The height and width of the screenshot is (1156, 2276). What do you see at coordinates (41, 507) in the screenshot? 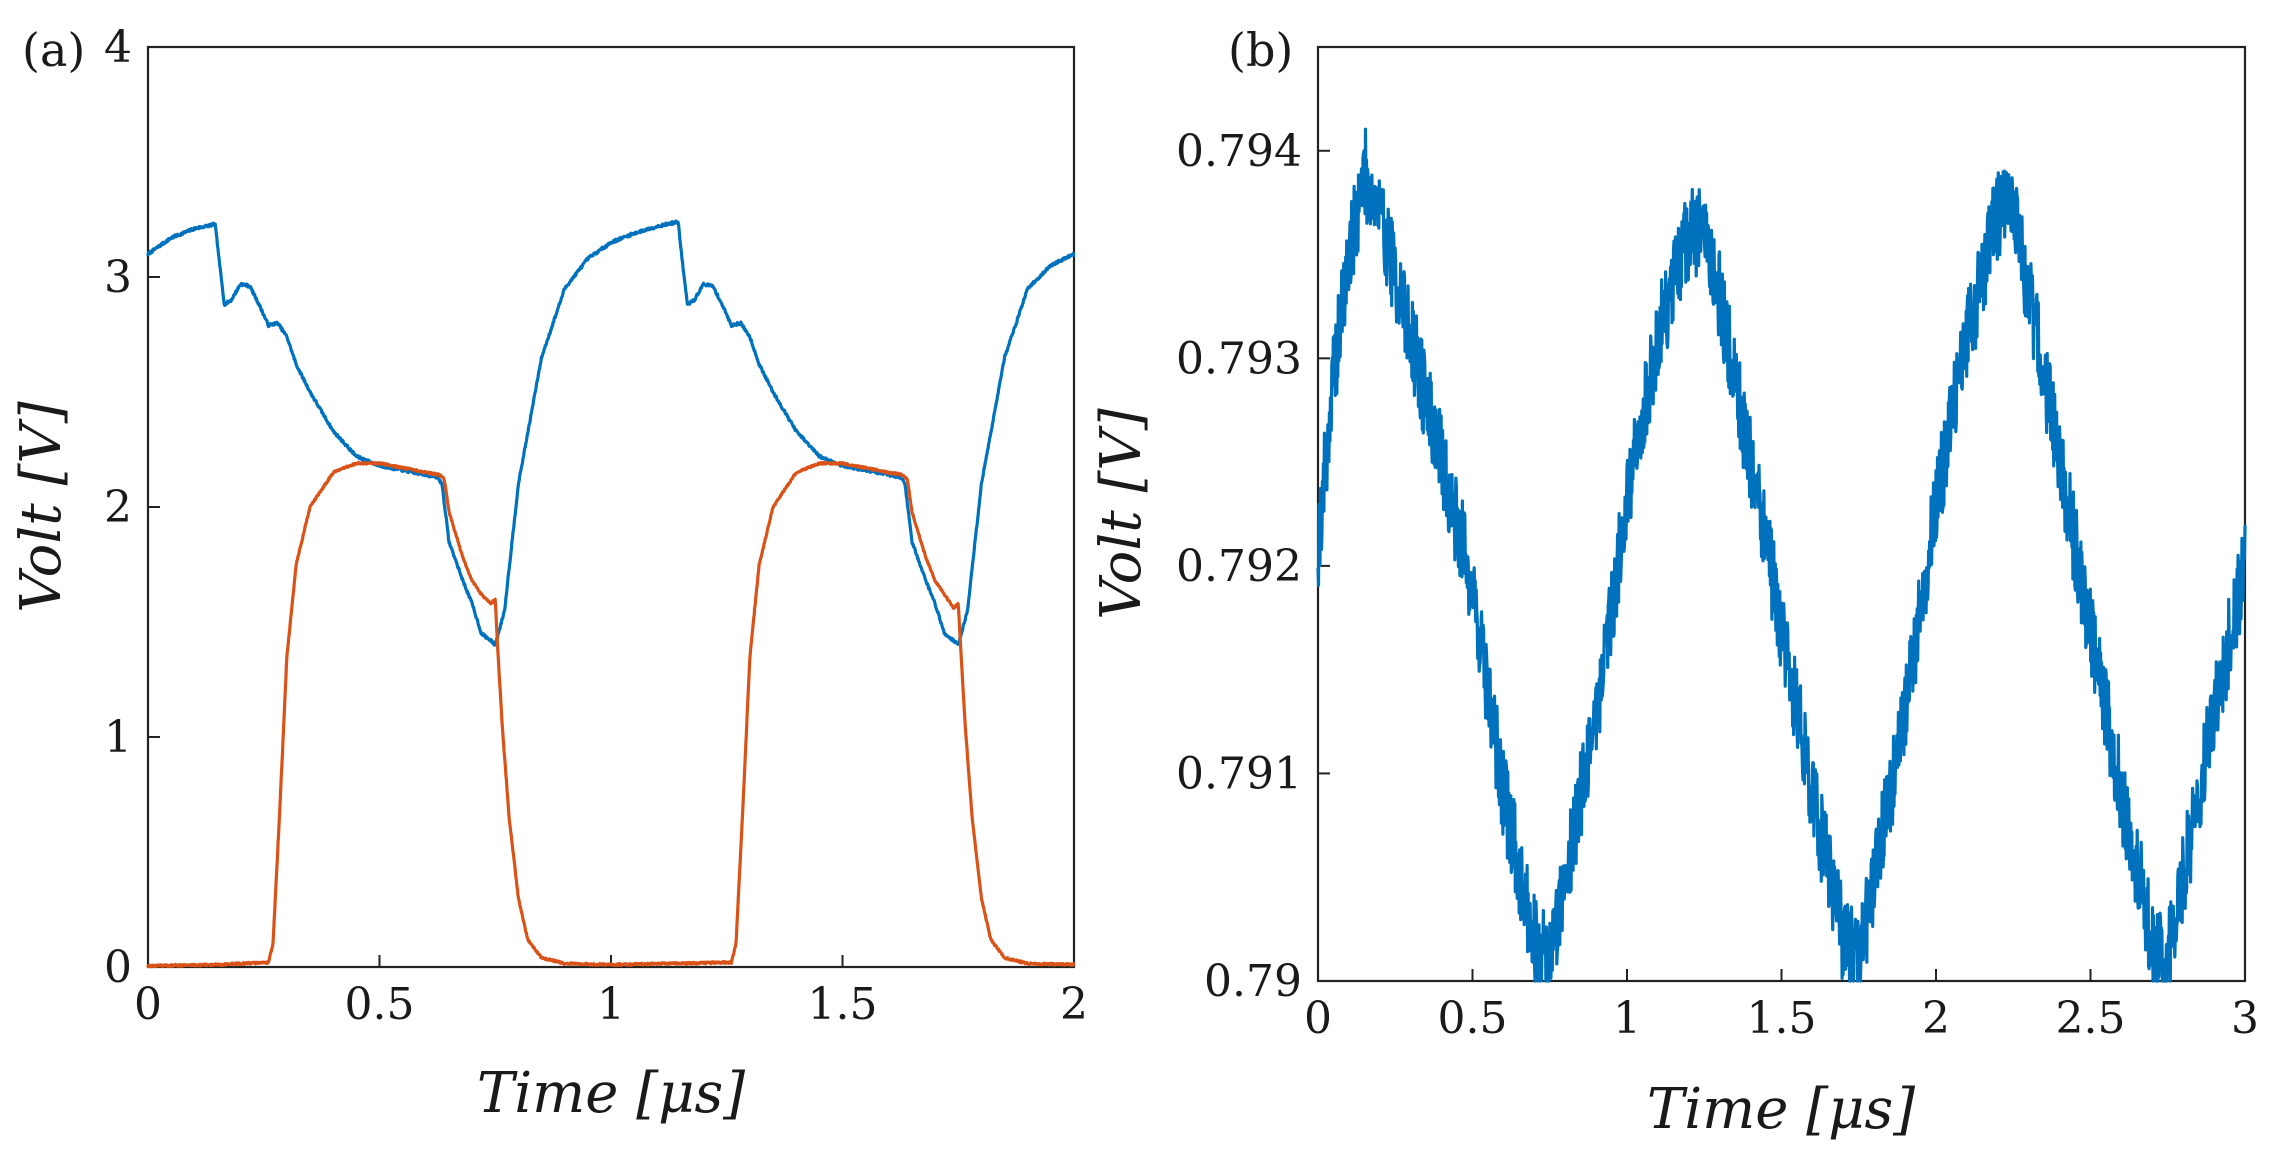
I see `y-axis-title-a: Volt [V]` at bounding box center [41, 507].